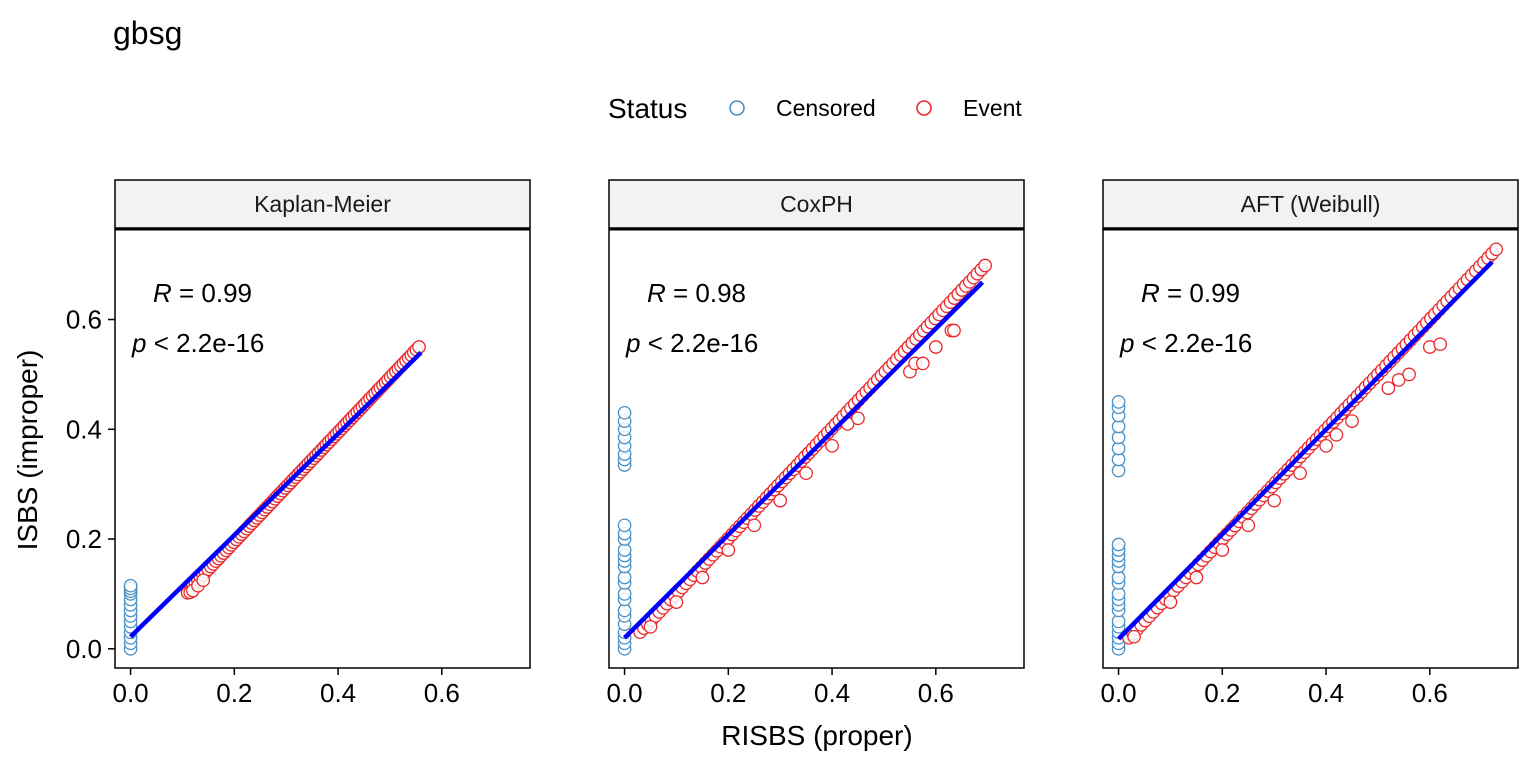 The image size is (1536, 768). What do you see at coordinates (696, 293) in the screenshot?
I see `correlation-label: R = 0.98` at bounding box center [696, 293].